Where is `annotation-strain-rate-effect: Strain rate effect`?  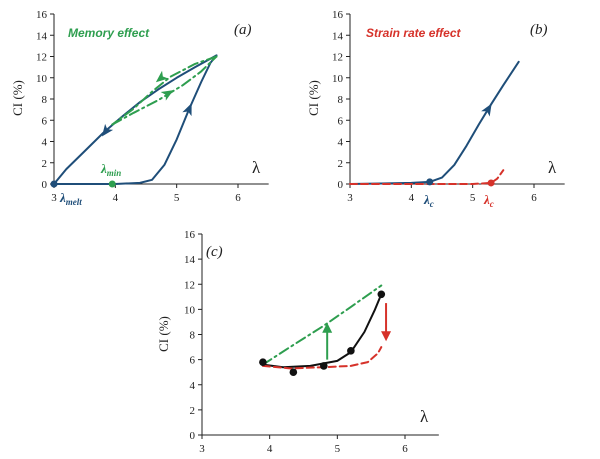
annotation-strain-rate-effect: Strain rate effect is located at coordinates (413, 33).